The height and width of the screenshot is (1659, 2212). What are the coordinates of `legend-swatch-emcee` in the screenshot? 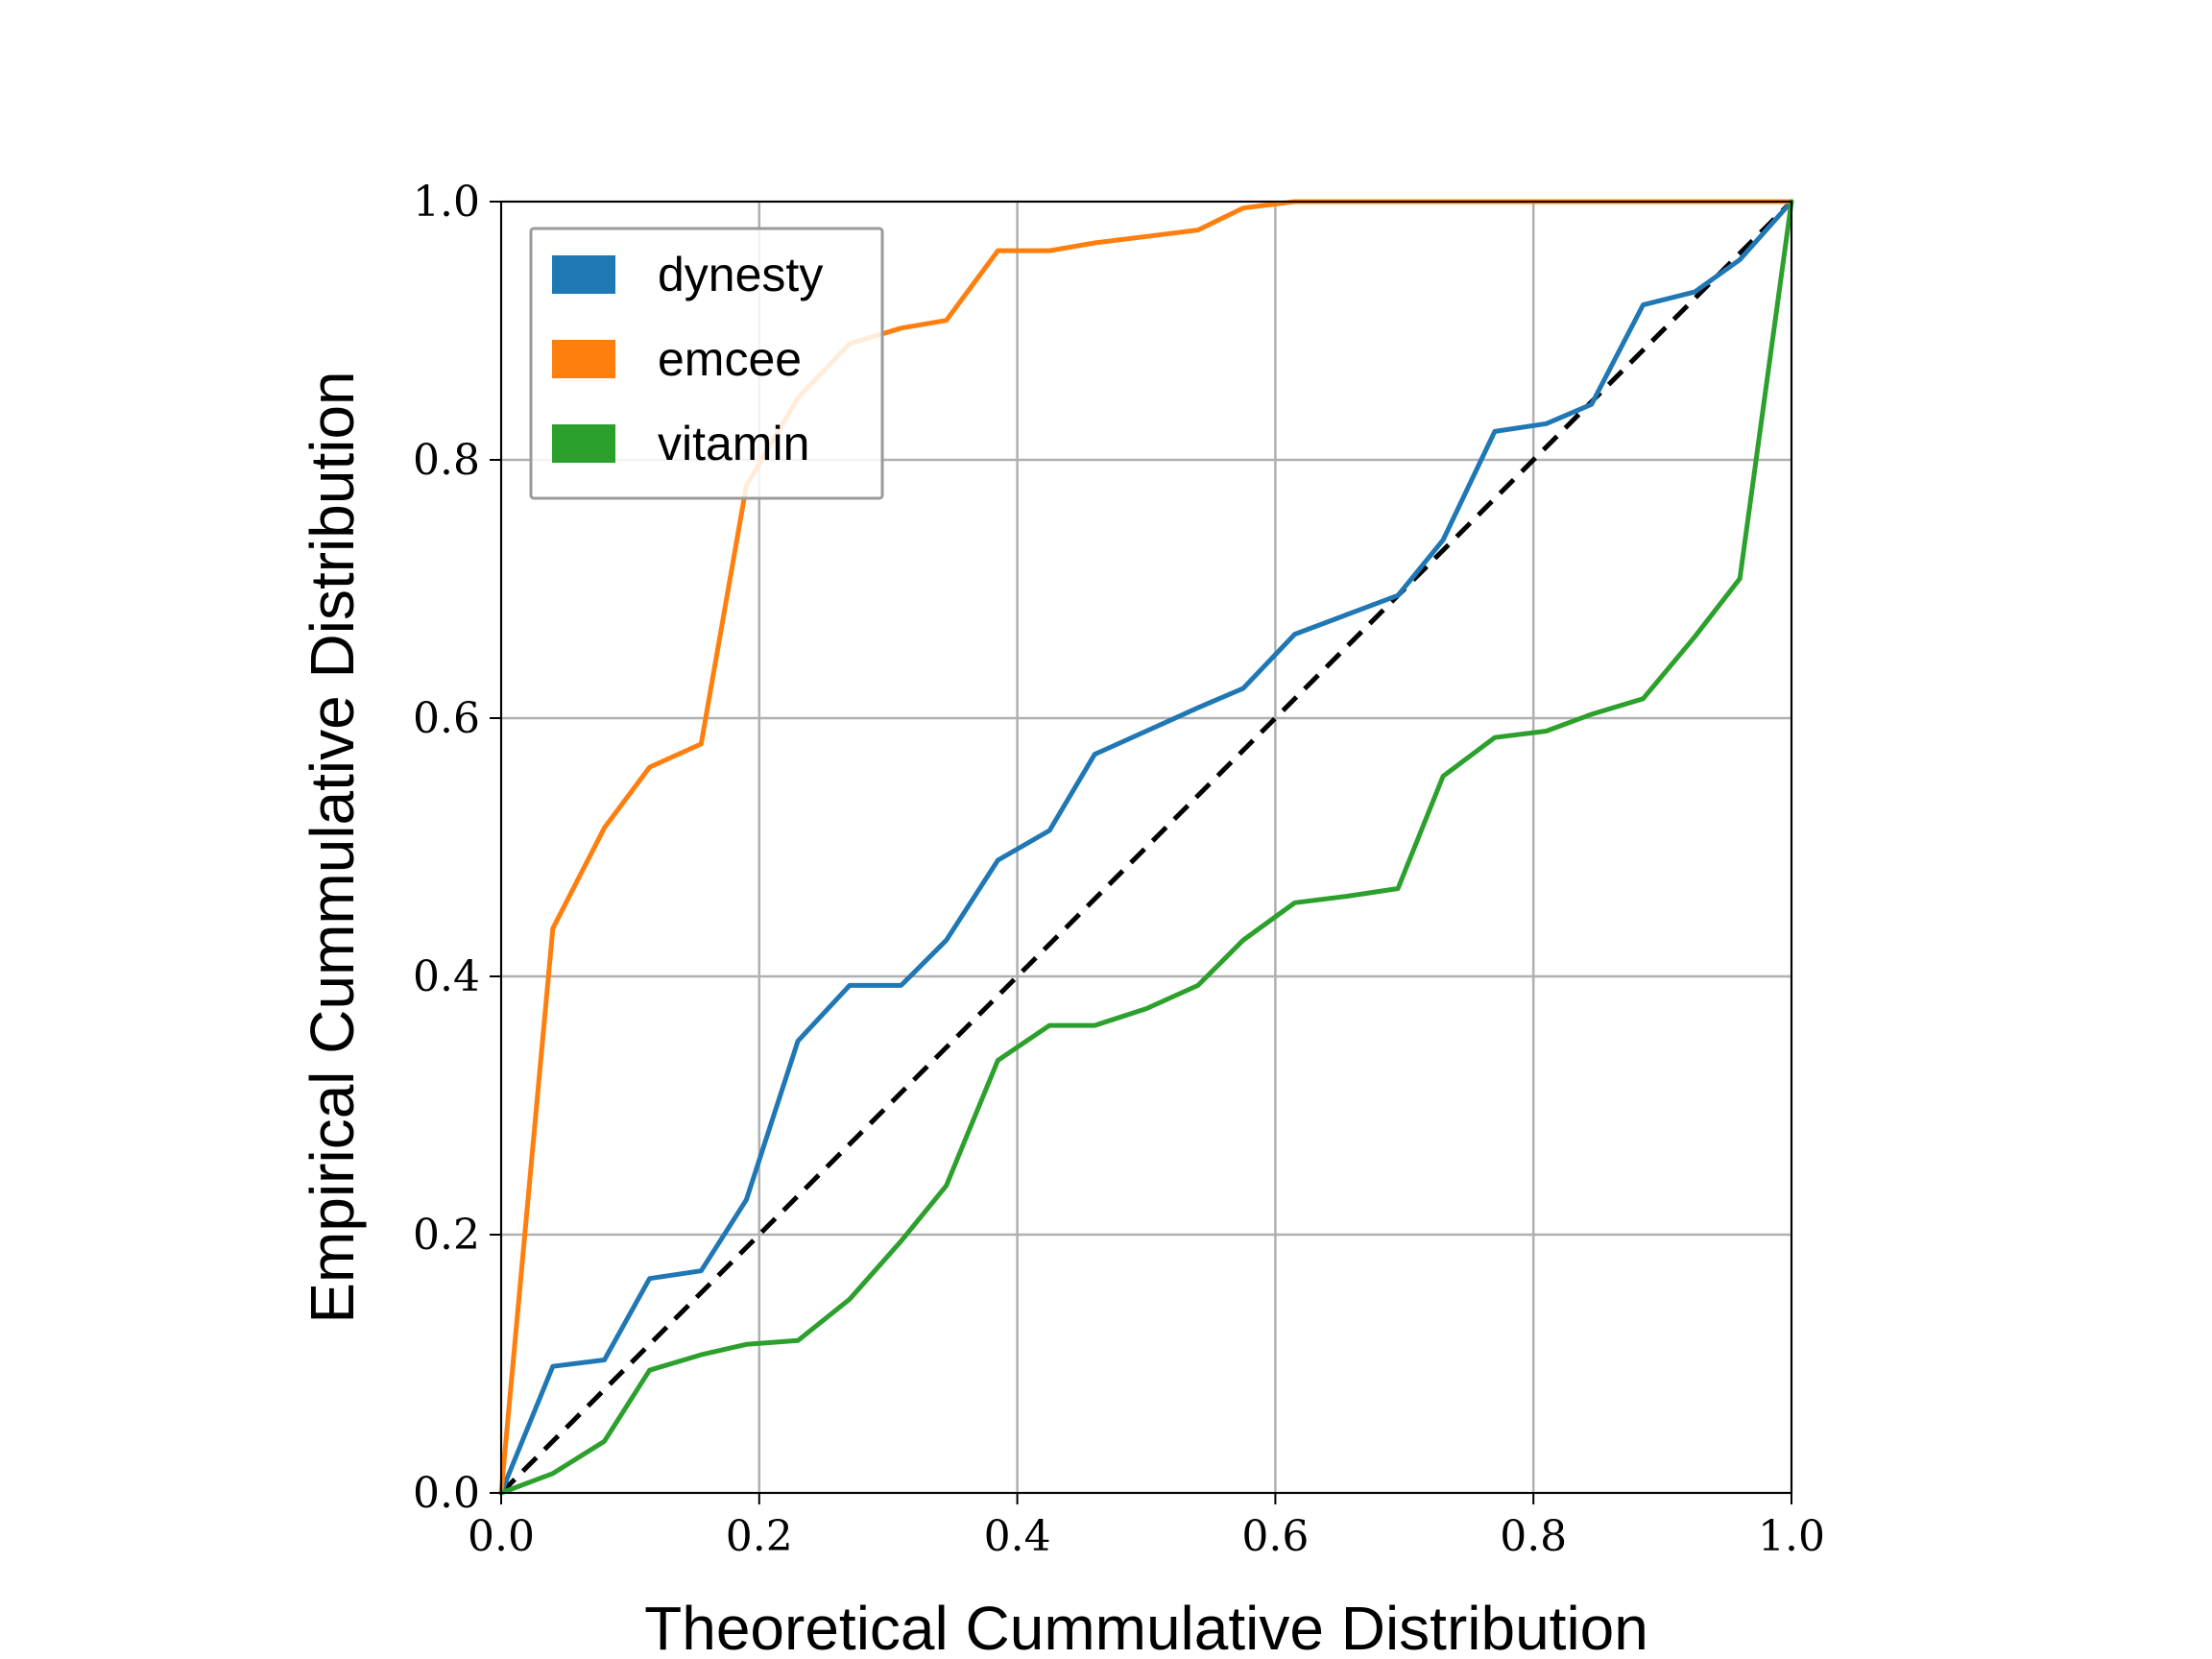 It's located at (584, 359).